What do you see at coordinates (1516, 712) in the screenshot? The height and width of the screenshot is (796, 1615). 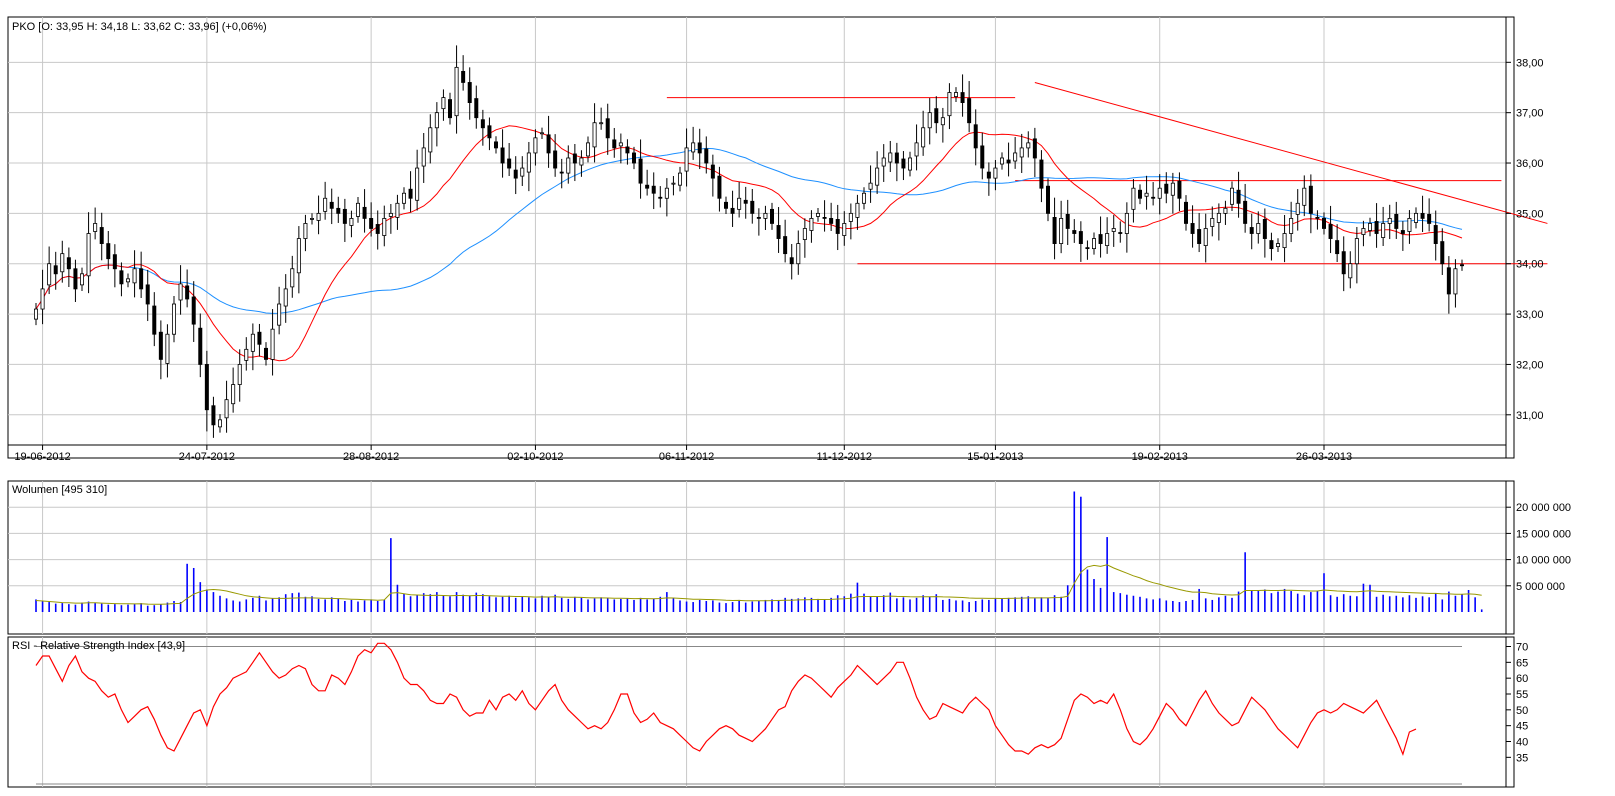 I see `rsi-y-axis: 35 40 45 50 55 60 65 70` at bounding box center [1516, 712].